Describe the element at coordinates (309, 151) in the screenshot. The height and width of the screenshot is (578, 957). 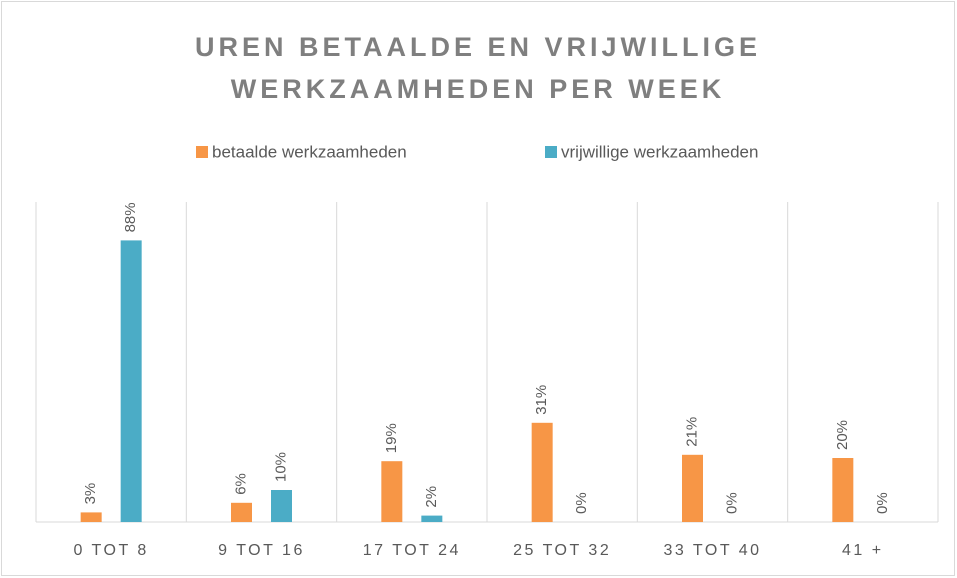
I see `legend-label: betaalde werkzaamheden` at that location.